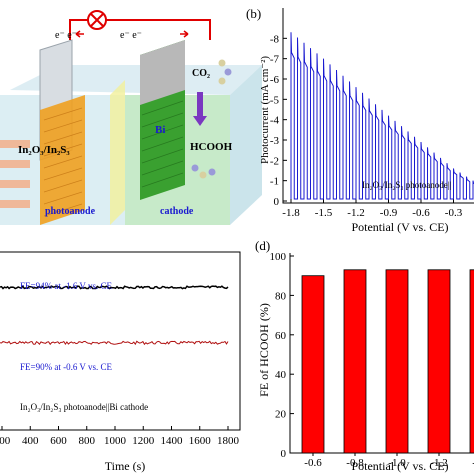  Describe the element at coordinates (281, 296) in the screenshot. I see `panel-d-ytick-label: 80` at that location.